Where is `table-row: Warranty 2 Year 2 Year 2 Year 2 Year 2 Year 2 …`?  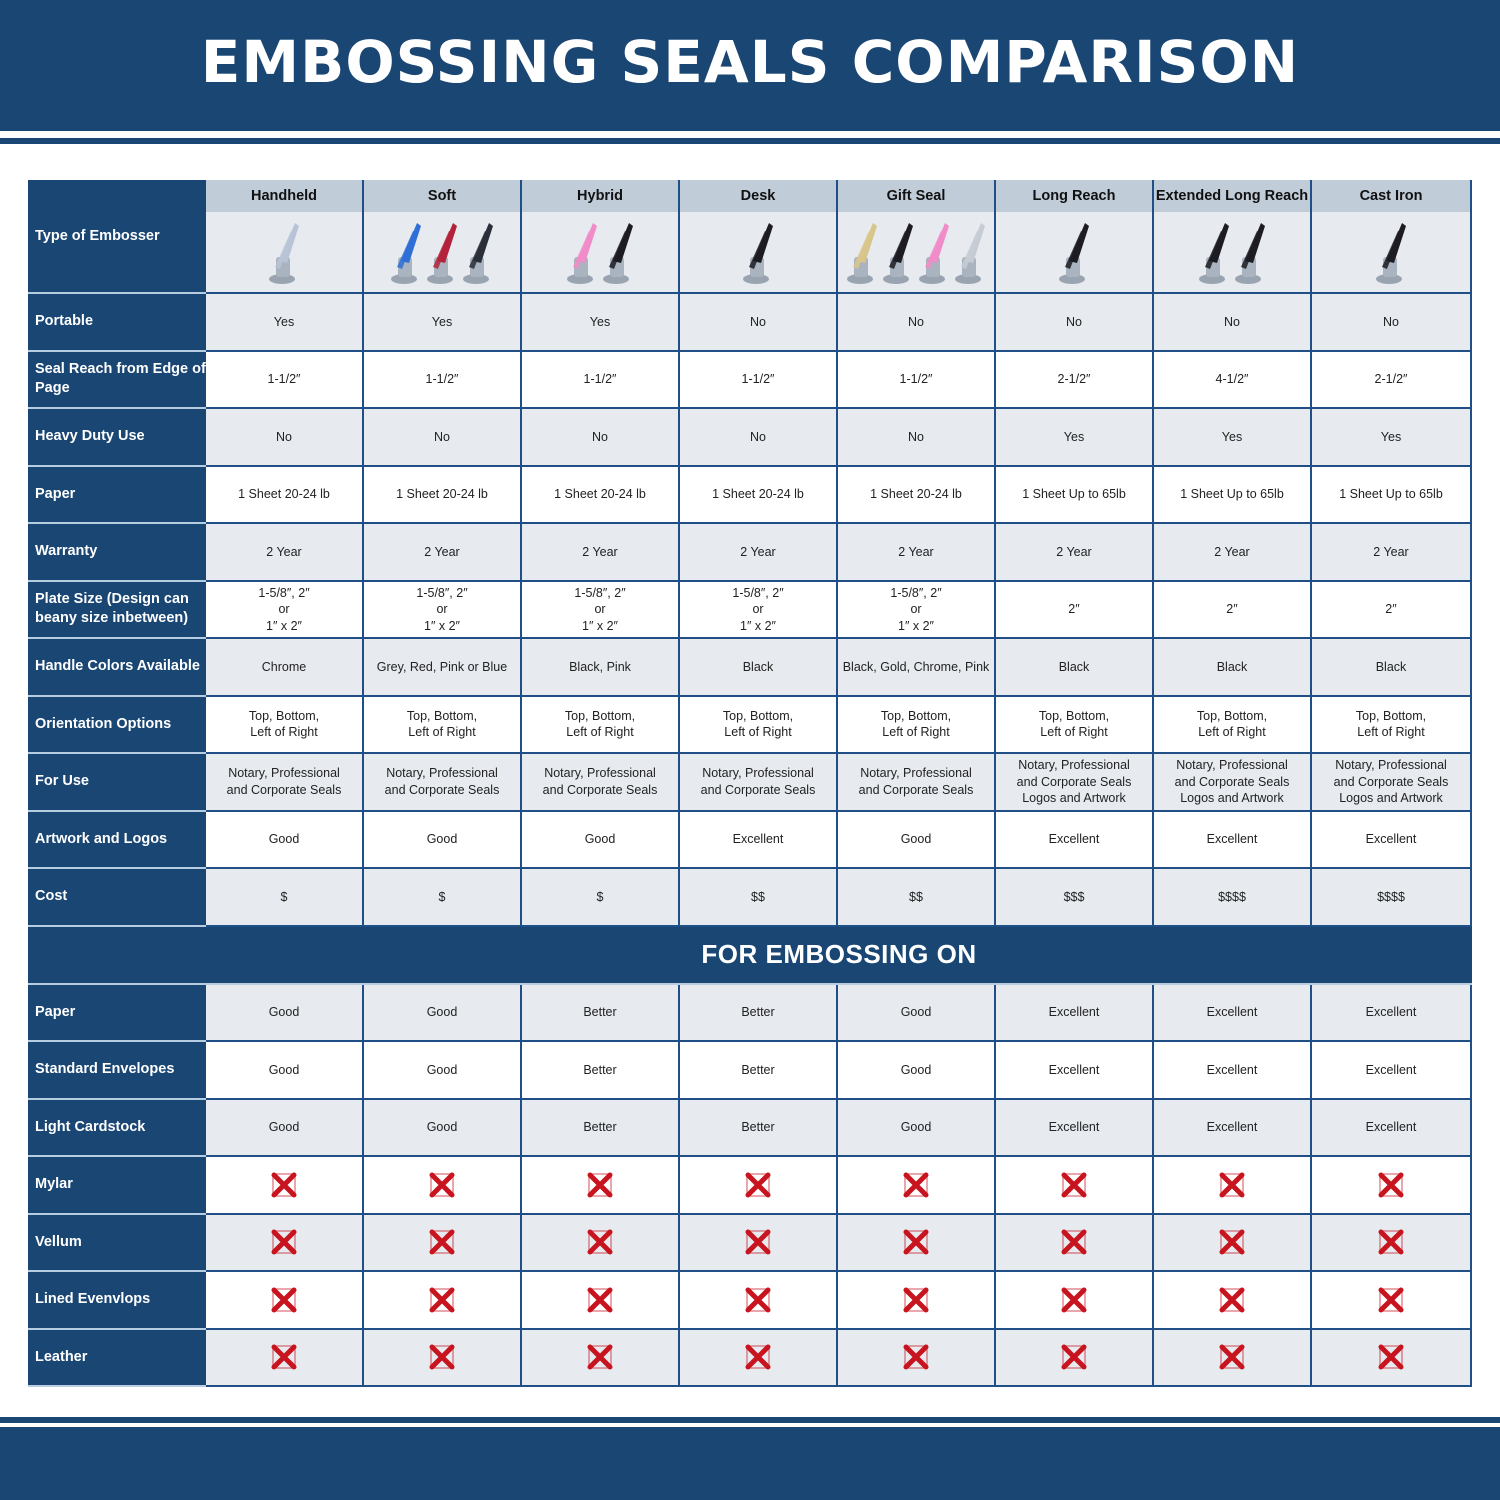
table-row: Warranty 2 Year 2 Year 2 Year 2 Year 2 Year 2 … is located at coordinates (750, 553).